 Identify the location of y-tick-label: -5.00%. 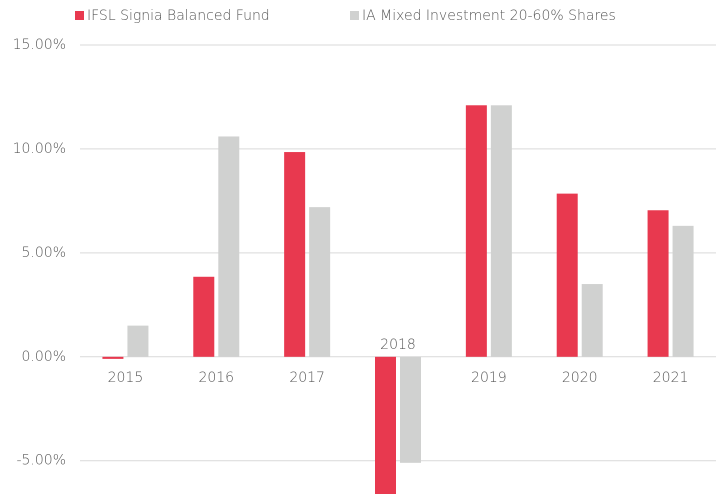
(41, 461).